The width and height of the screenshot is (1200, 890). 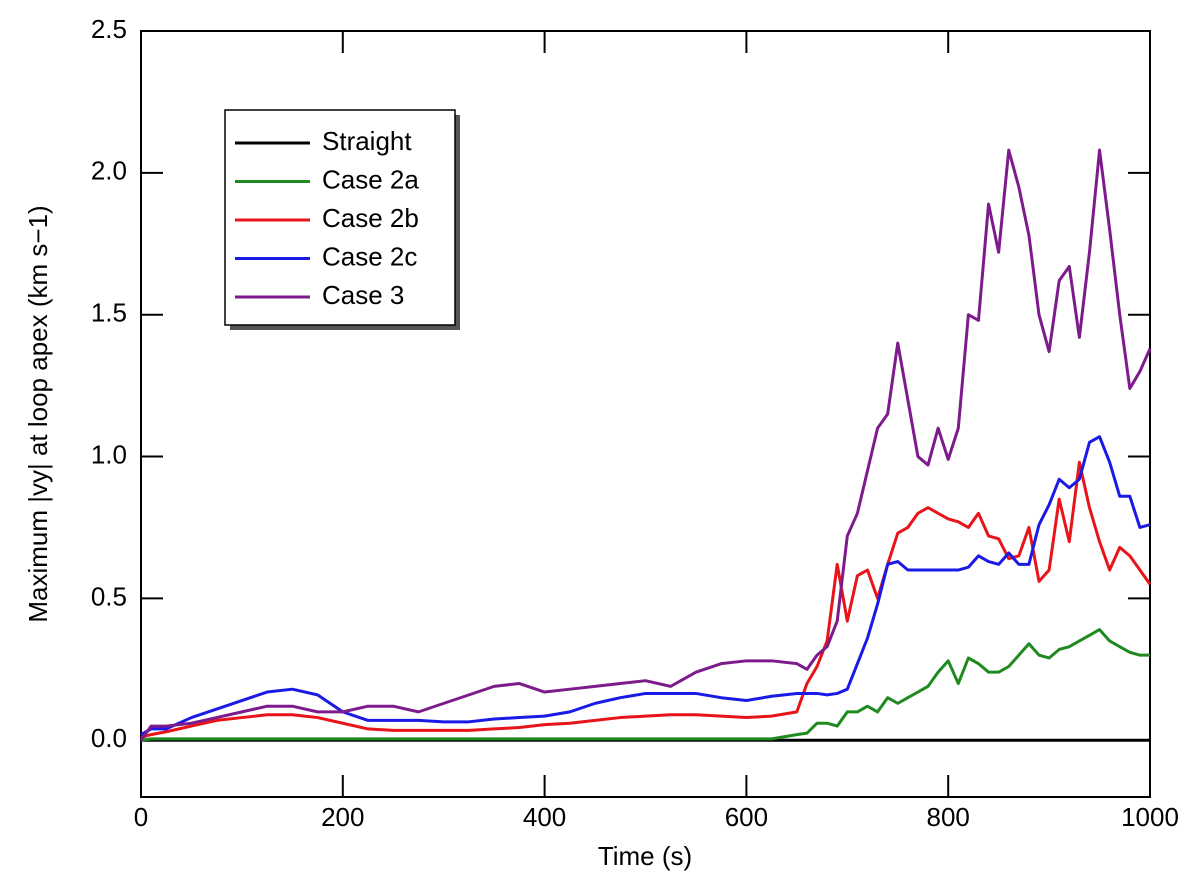 I want to click on legend-label: Case 3, so click(x=363, y=295).